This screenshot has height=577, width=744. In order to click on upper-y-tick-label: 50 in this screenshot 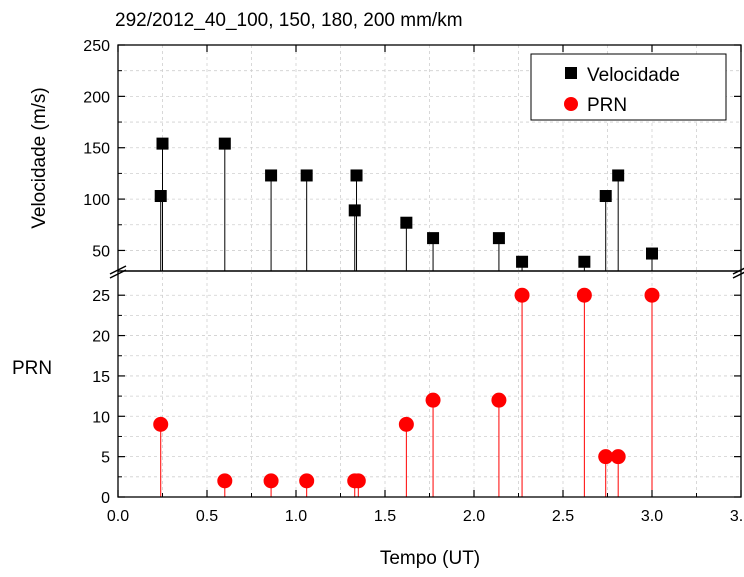, I will do `click(101, 251)`.